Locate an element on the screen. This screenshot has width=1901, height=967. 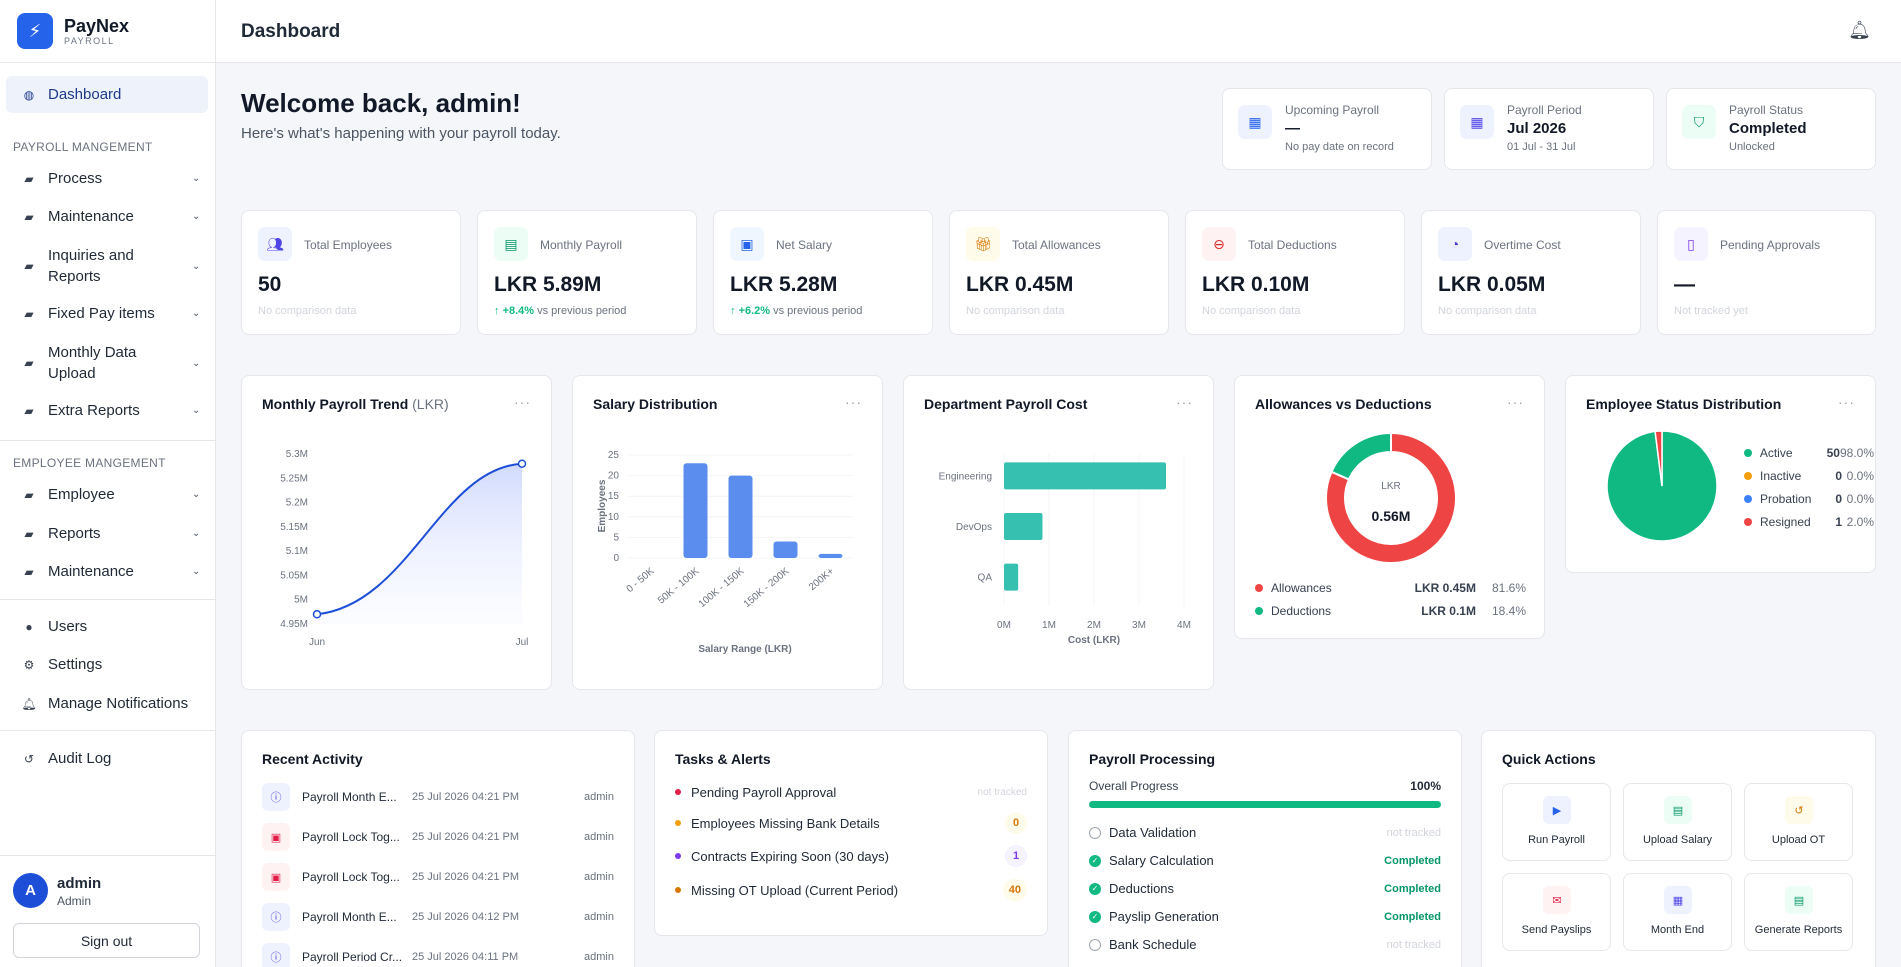
x-tick-label: 100K - 150K is located at coordinates (722, 588).